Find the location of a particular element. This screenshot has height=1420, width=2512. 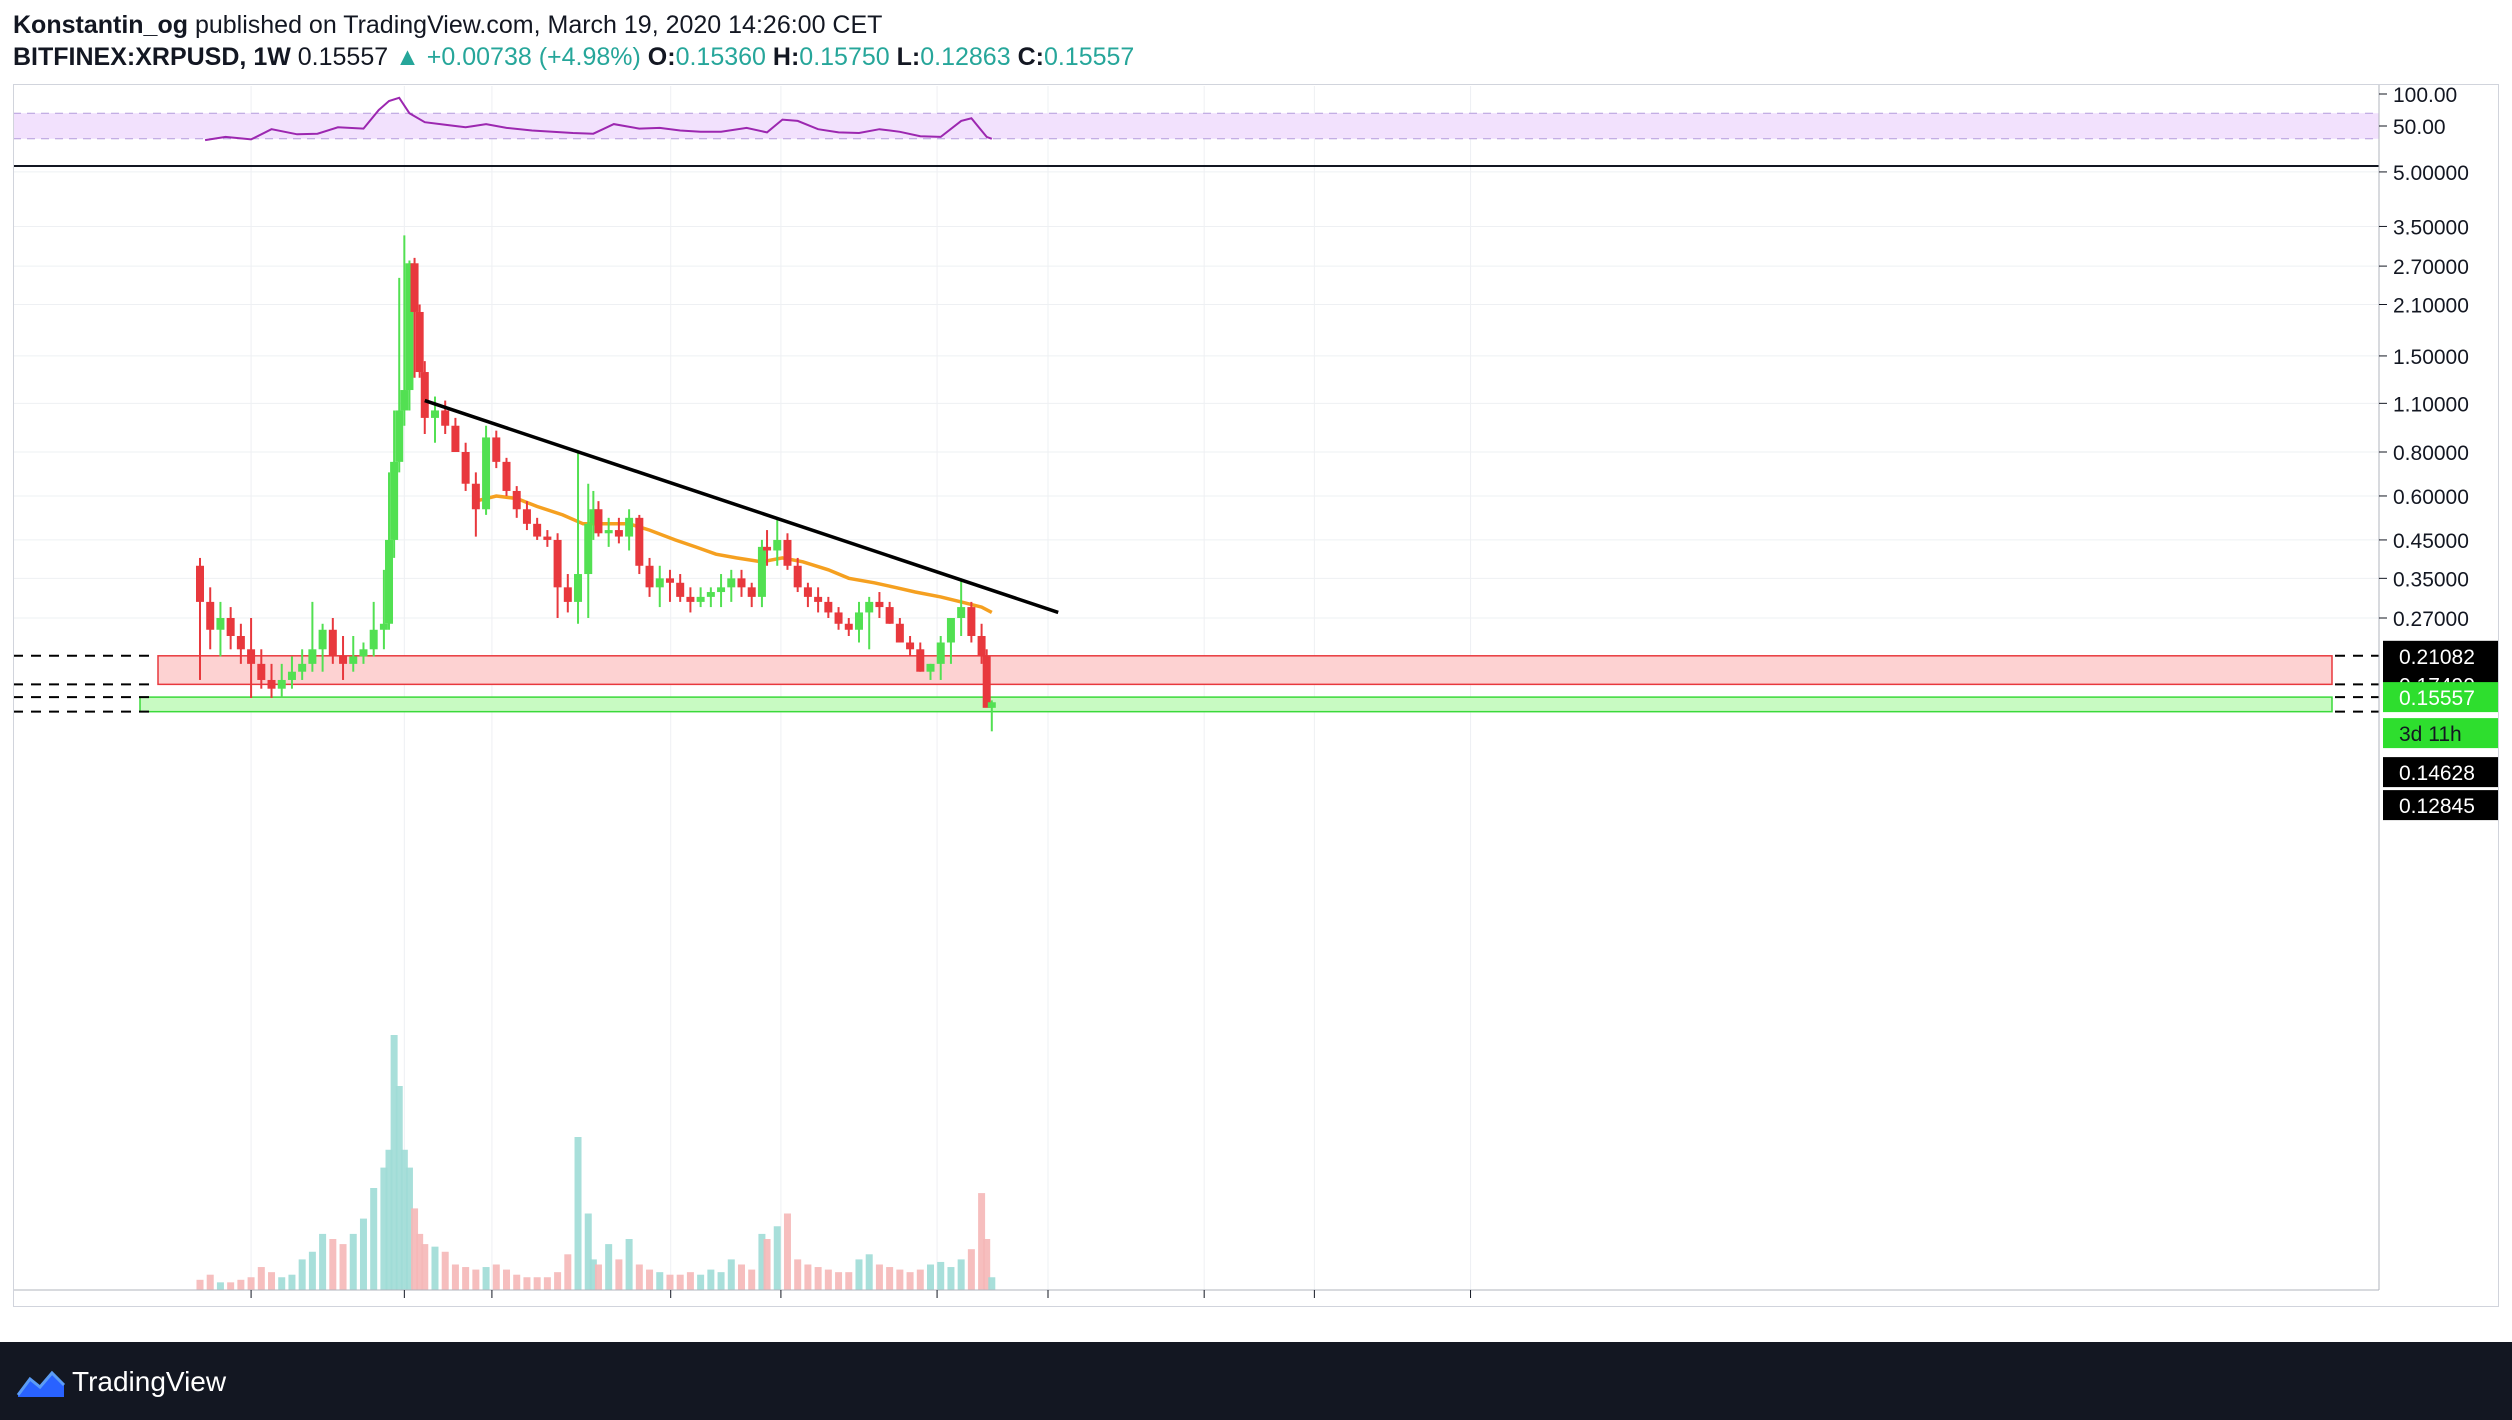

price-tick-label: 1.50000 is located at coordinates (2431, 357).